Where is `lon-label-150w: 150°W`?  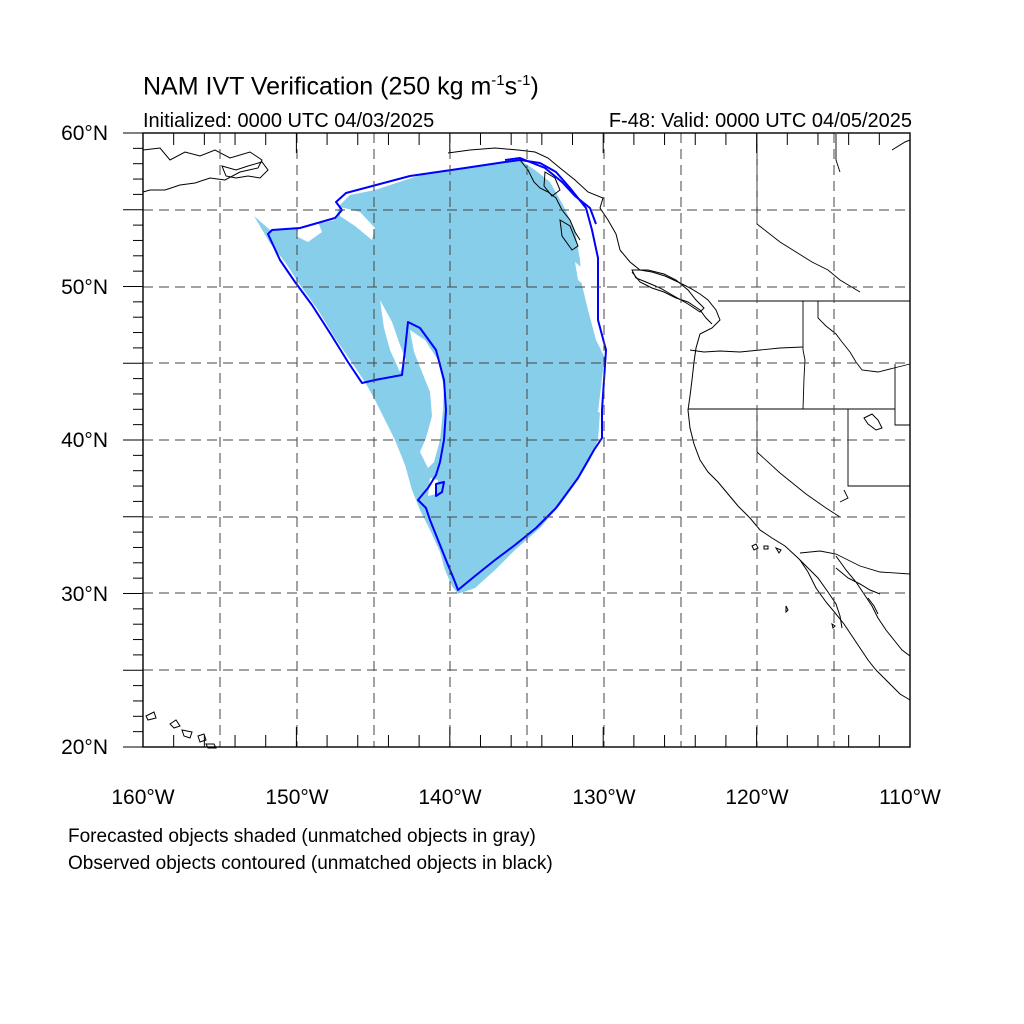 lon-label-150w: 150°W is located at coordinates (297, 797).